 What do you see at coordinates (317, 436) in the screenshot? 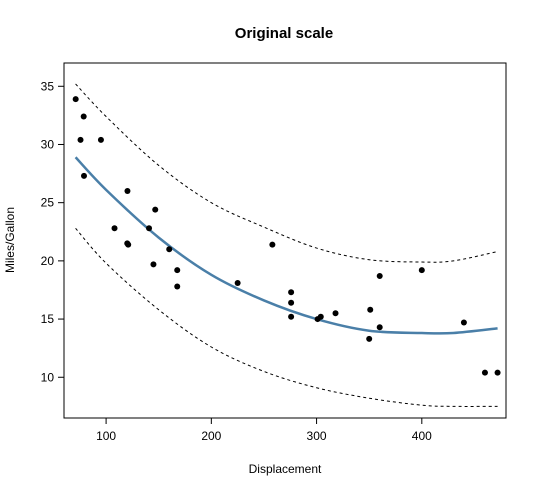
I see `x-tick-label: 300` at bounding box center [317, 436].